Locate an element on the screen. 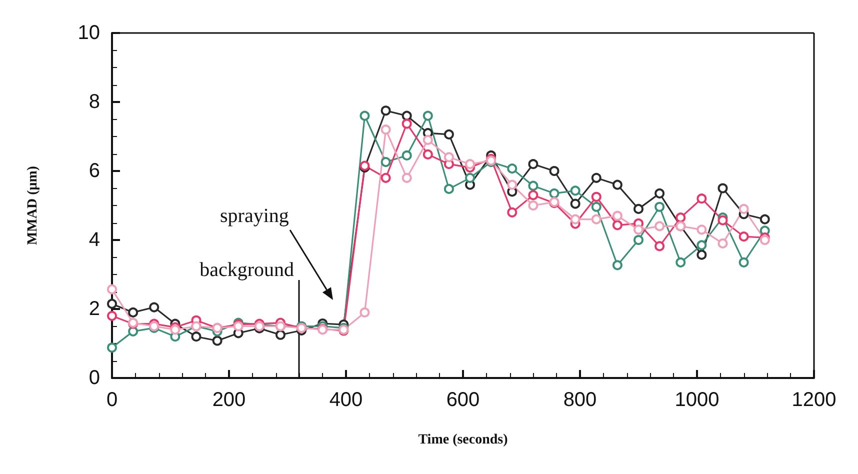 This screenshot has height=474, width=858. y-tick-label: 4 is located at coordinates (94, 240).